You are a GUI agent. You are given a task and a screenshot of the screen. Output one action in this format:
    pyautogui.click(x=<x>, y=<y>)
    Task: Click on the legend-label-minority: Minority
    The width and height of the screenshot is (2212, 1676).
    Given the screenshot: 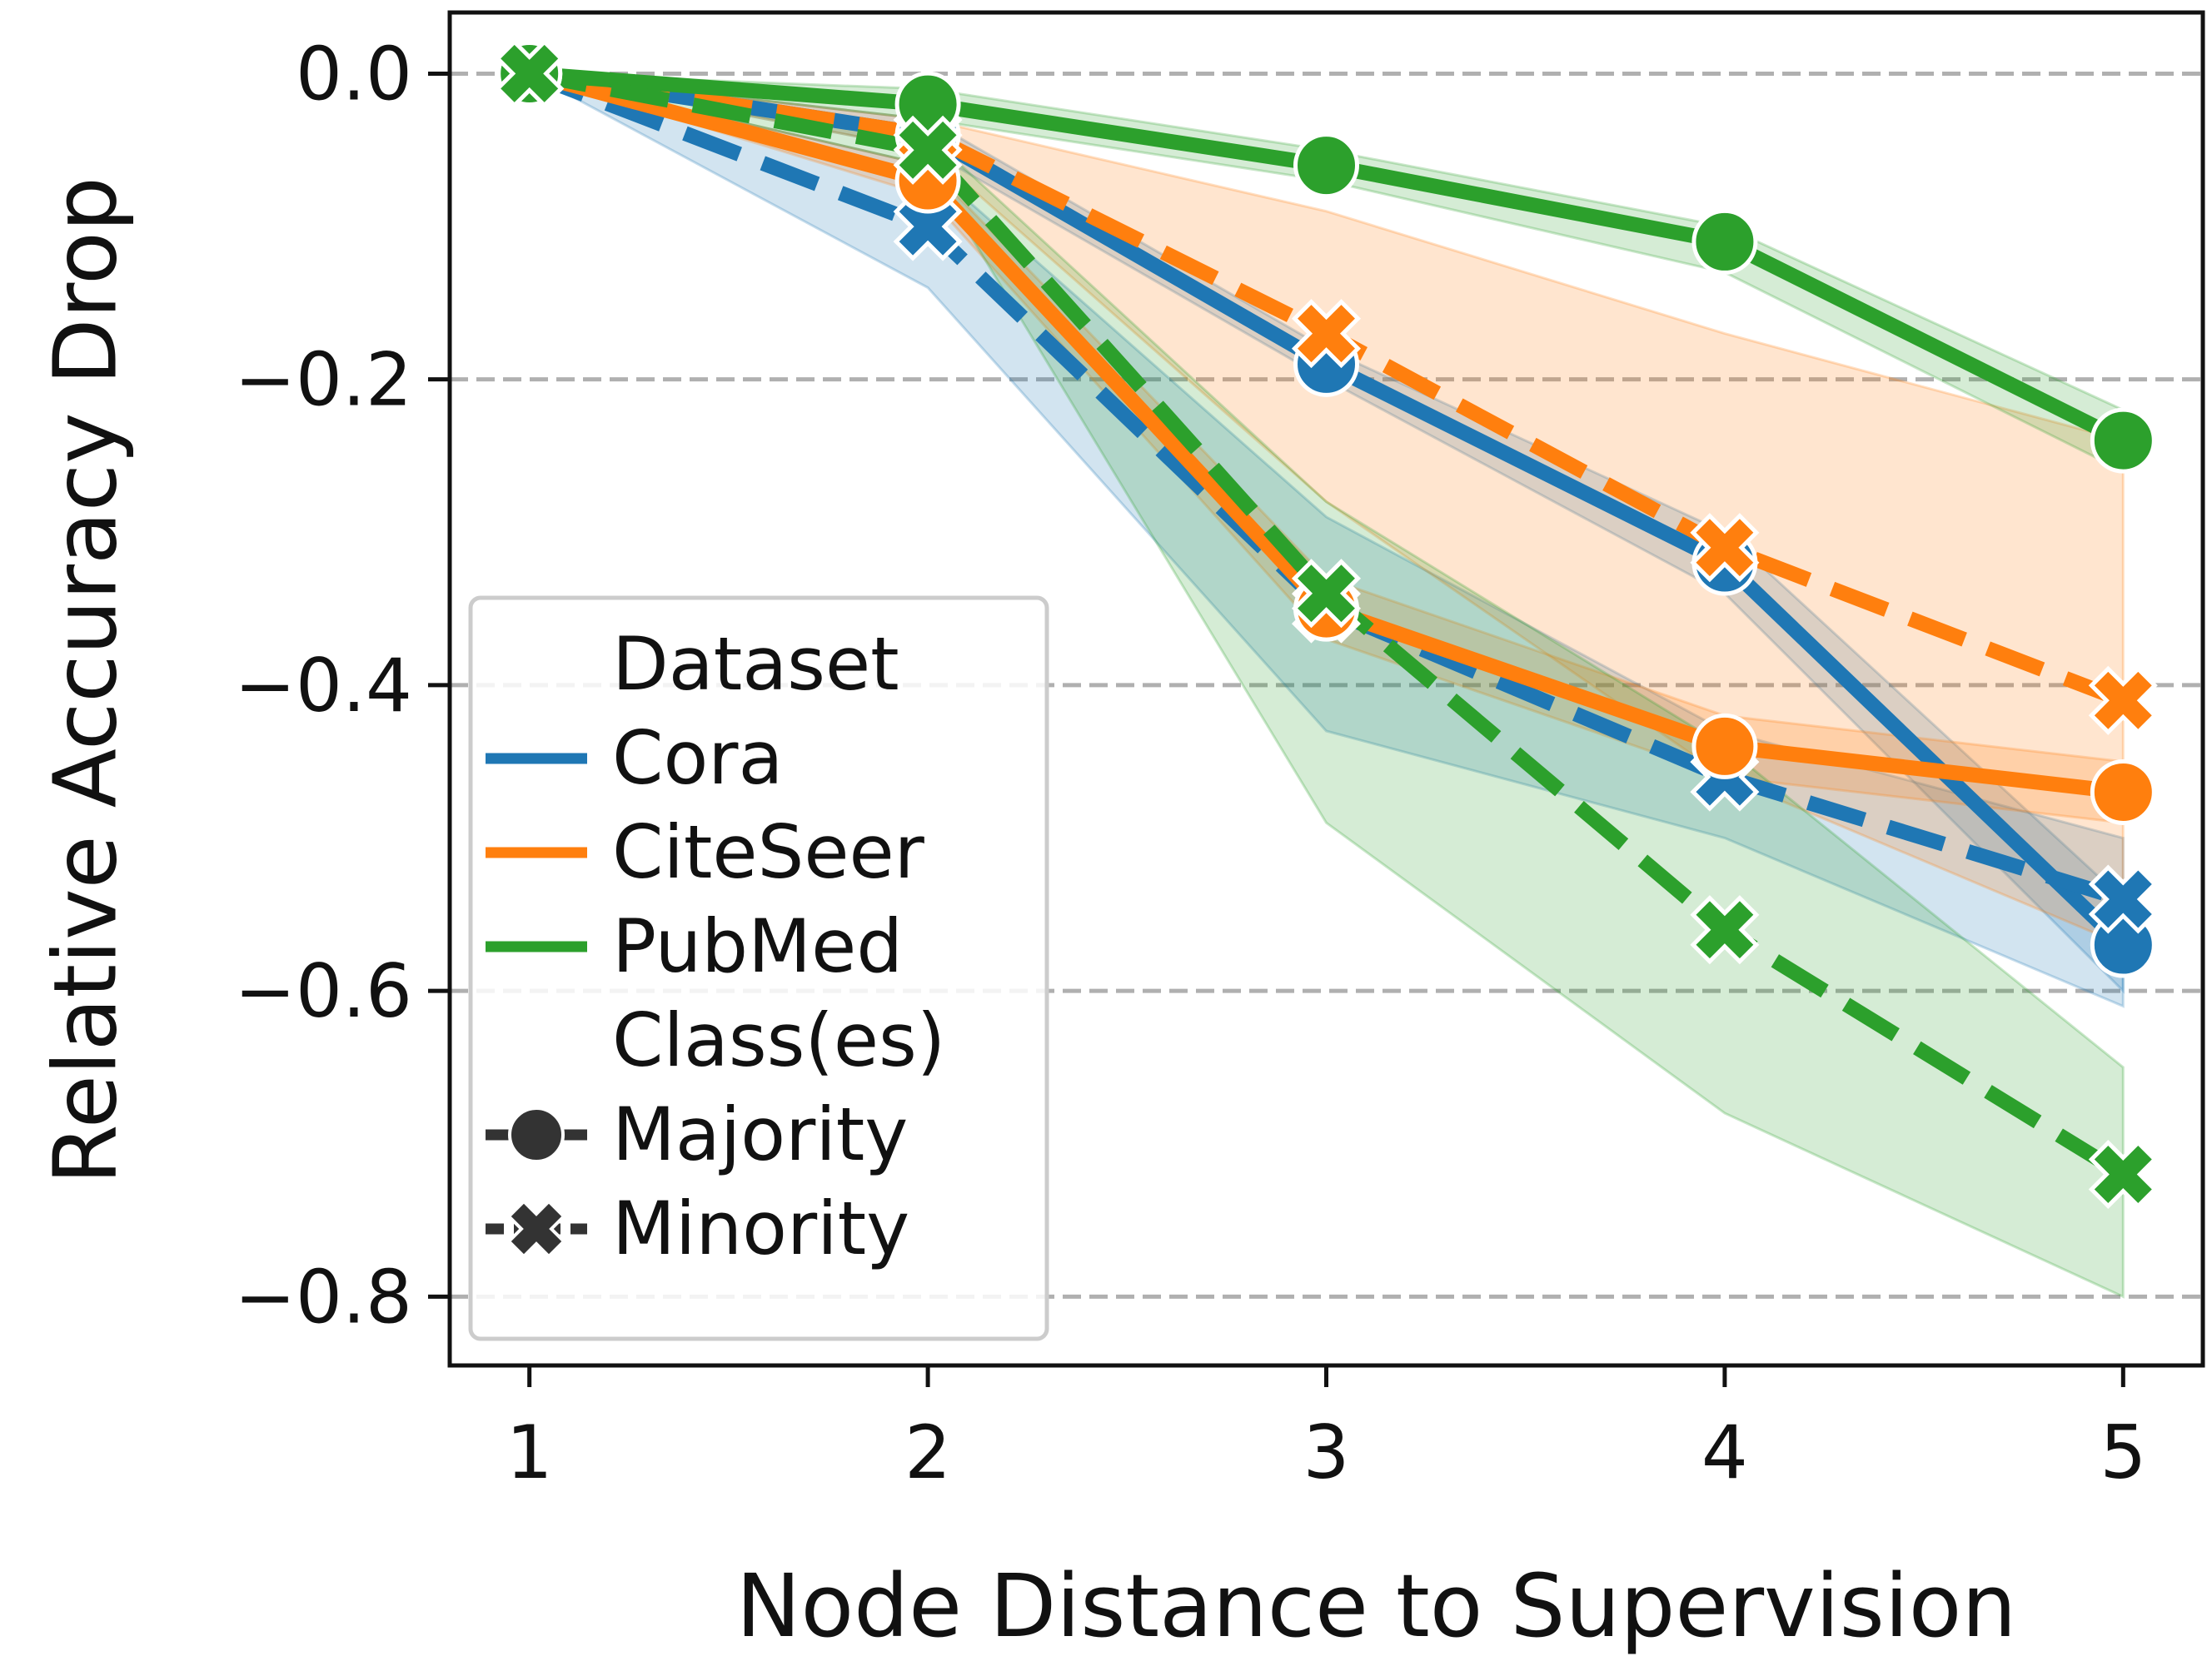 What is the action you would take?
    pyautogui.click(x=760, y=1228)
    